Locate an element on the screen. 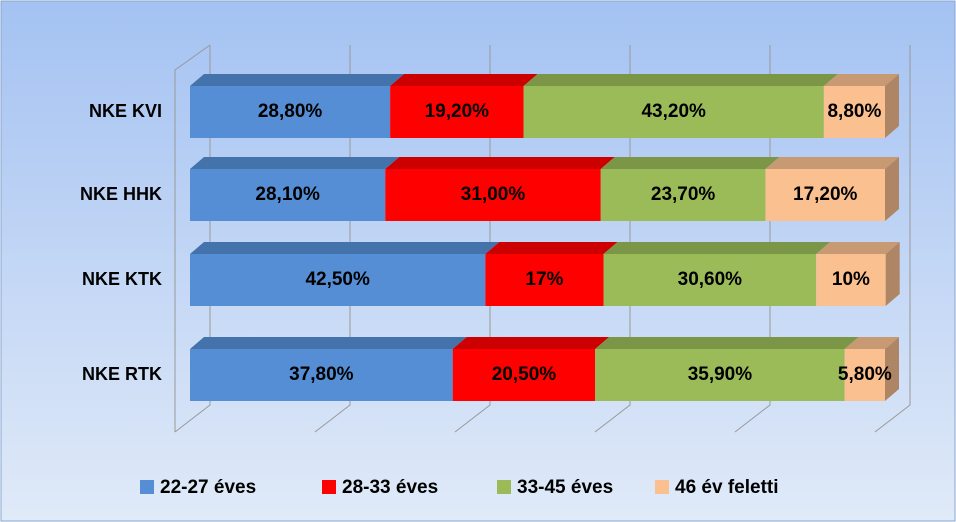  data-label: 37,80% is located at coordinates (321, 374).